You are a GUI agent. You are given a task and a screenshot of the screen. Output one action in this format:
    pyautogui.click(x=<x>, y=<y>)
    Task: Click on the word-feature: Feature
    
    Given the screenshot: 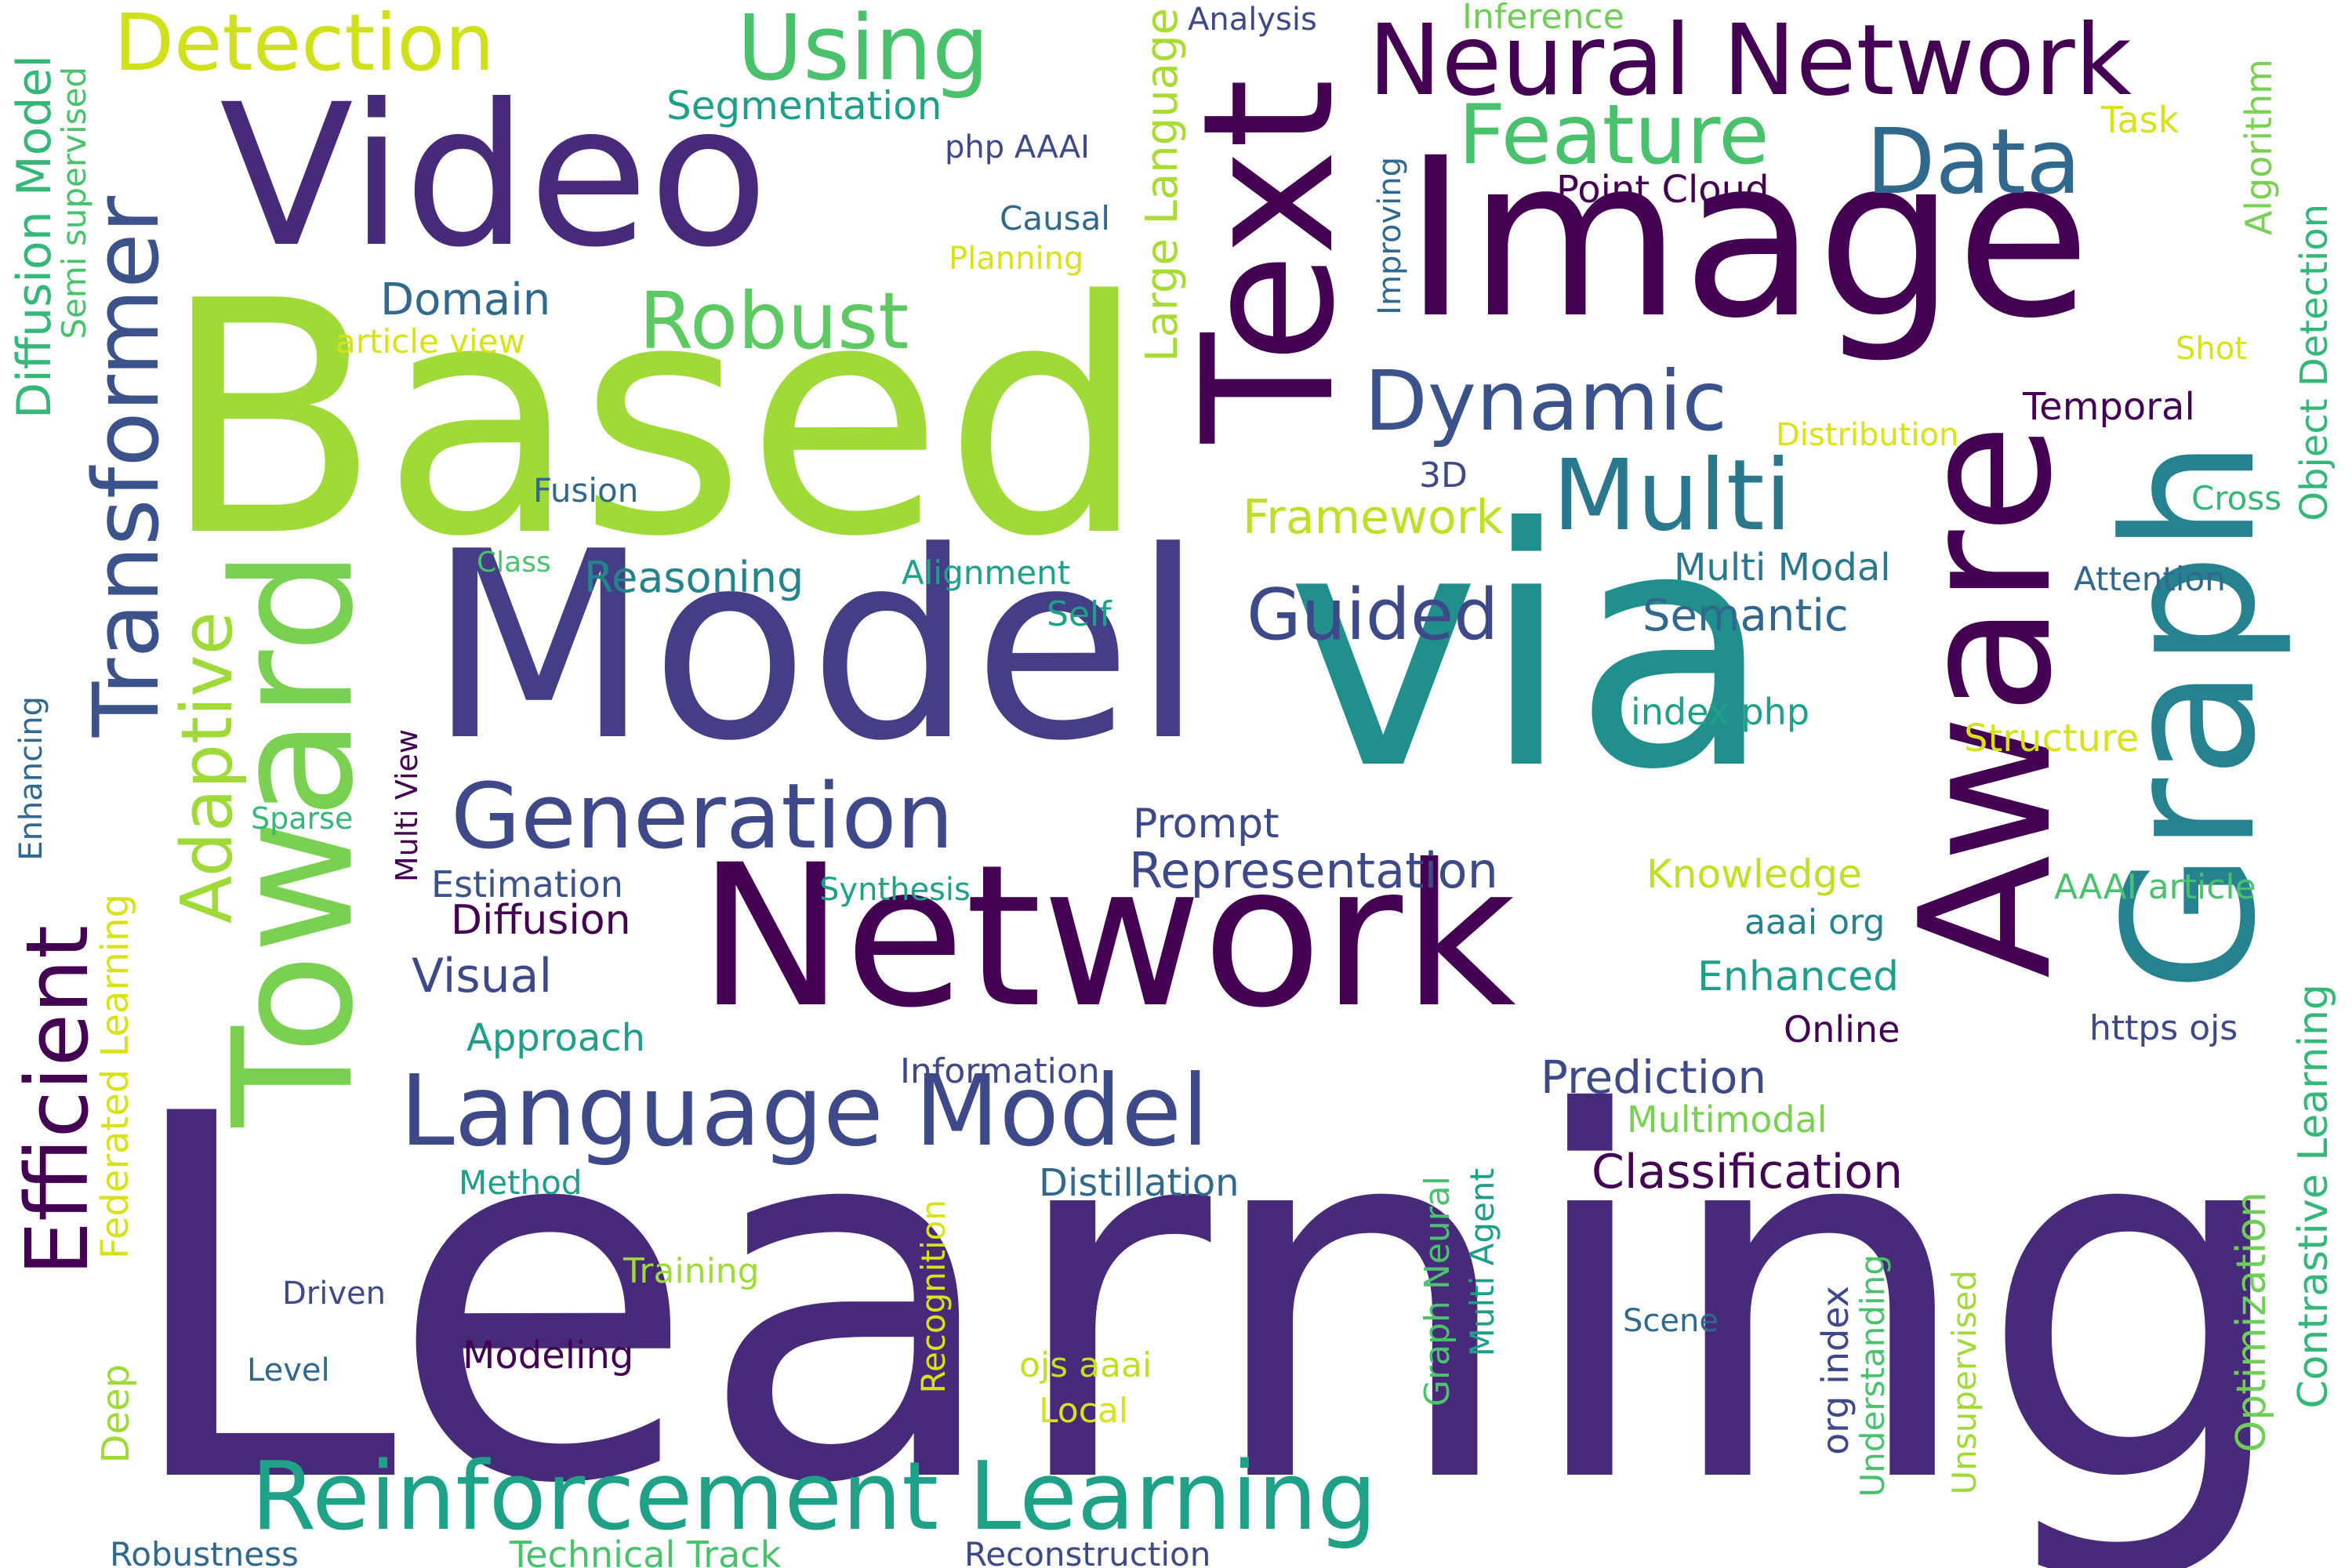 What is the action you would take?
    pyautogui.click(x=1613, y=135)
    